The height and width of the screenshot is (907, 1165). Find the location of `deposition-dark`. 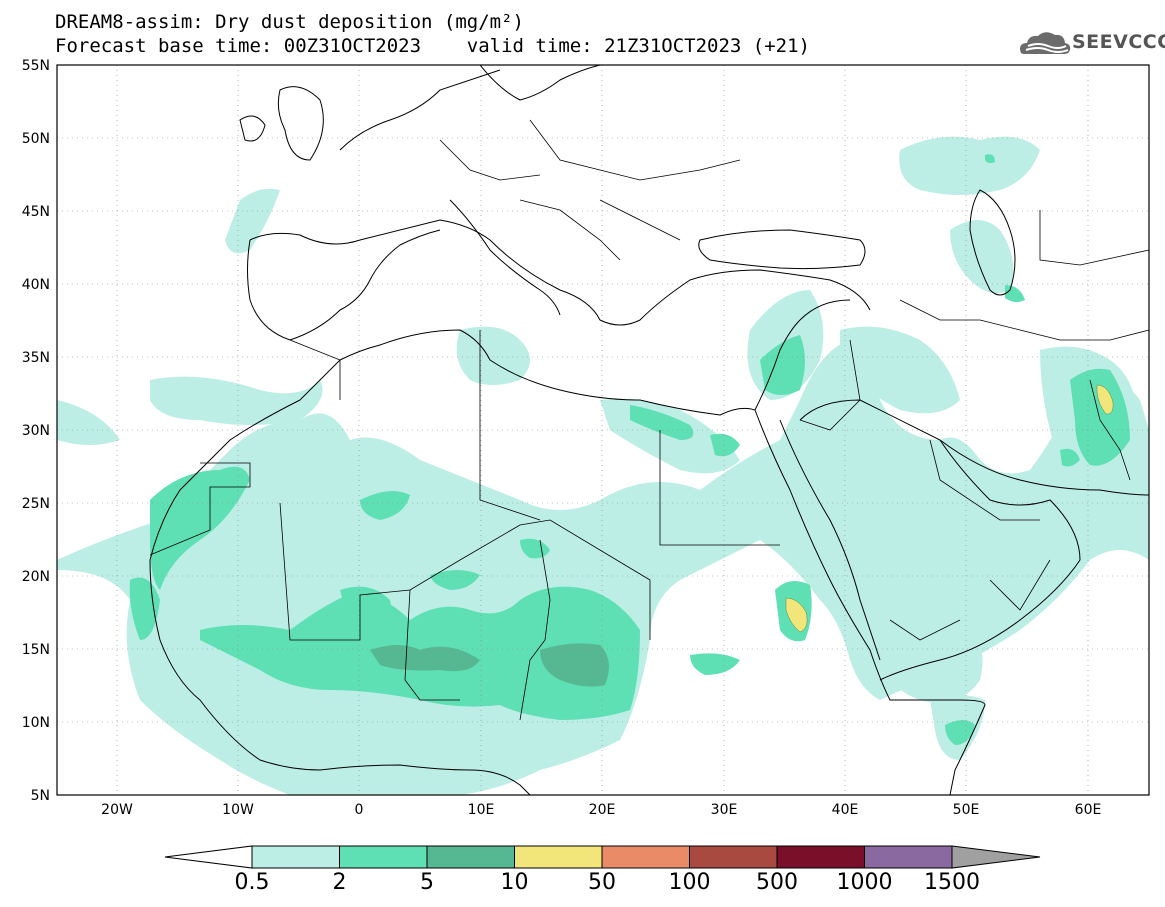

deposition-dark is located at coordinates (489, 665).